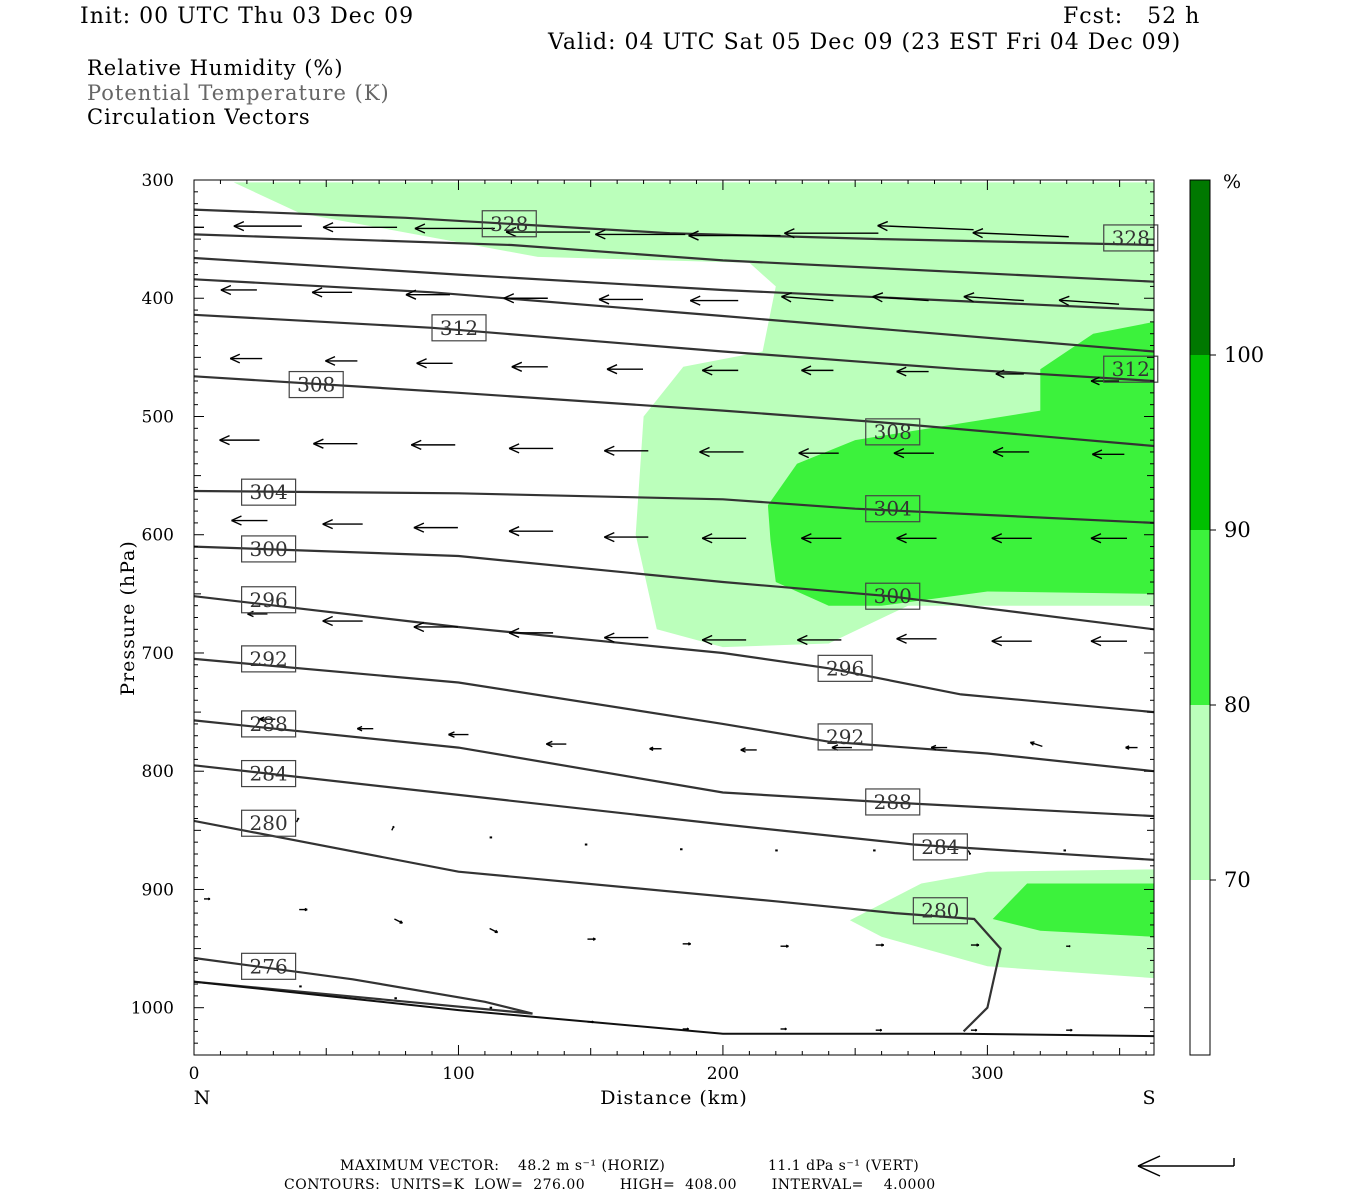 Image resolution: width=1350 pixels, height=1200 pixels. Describe the element at coordinates (458, 1074) in the screenshot. I see `x-tick-label: 100` at that location.